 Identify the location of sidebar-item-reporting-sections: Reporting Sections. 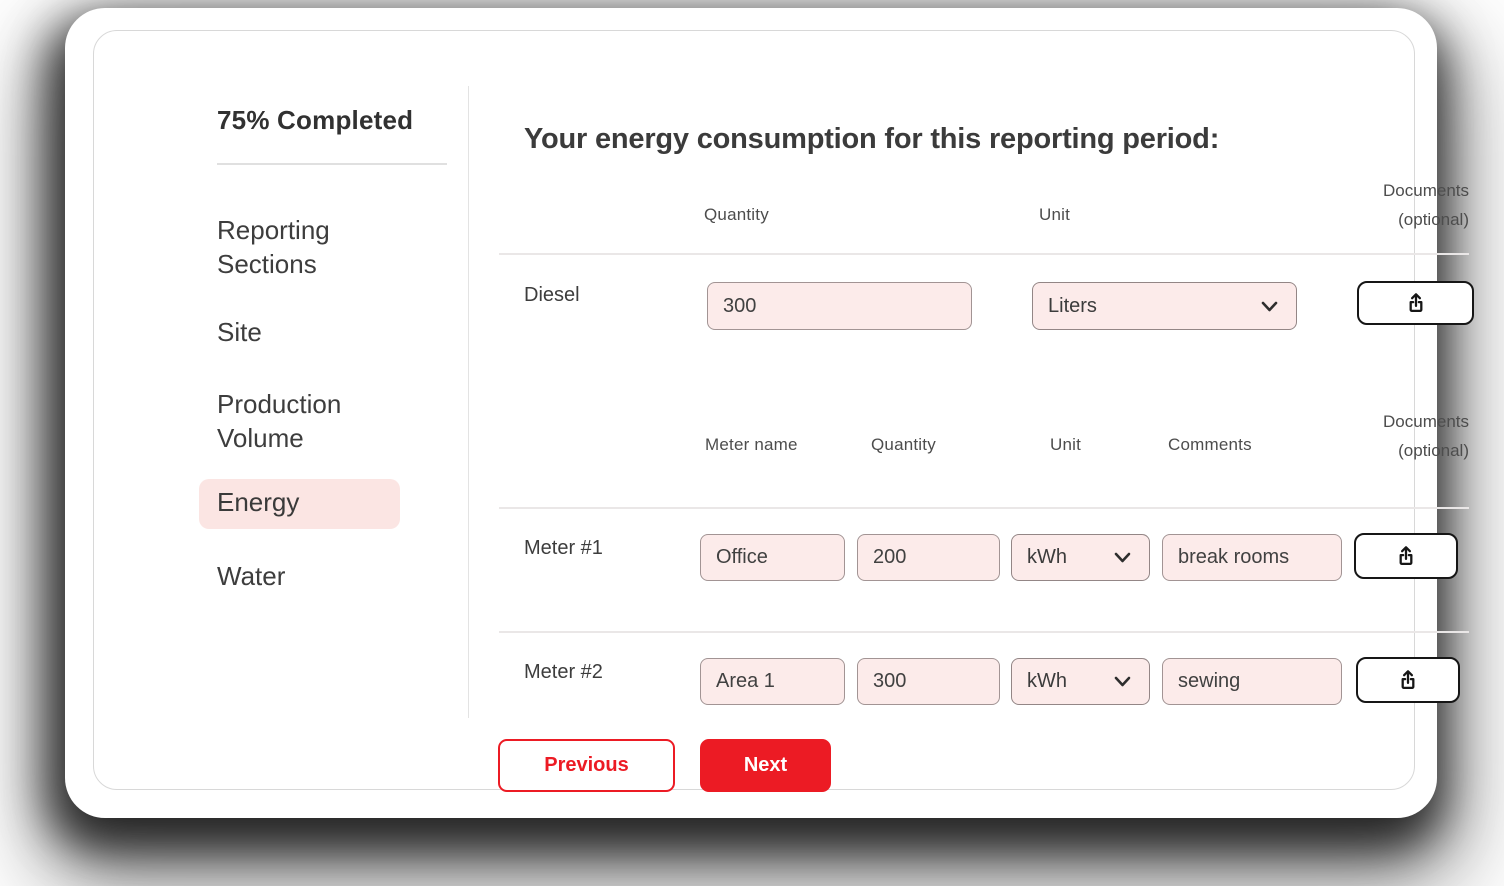
(273, 247).